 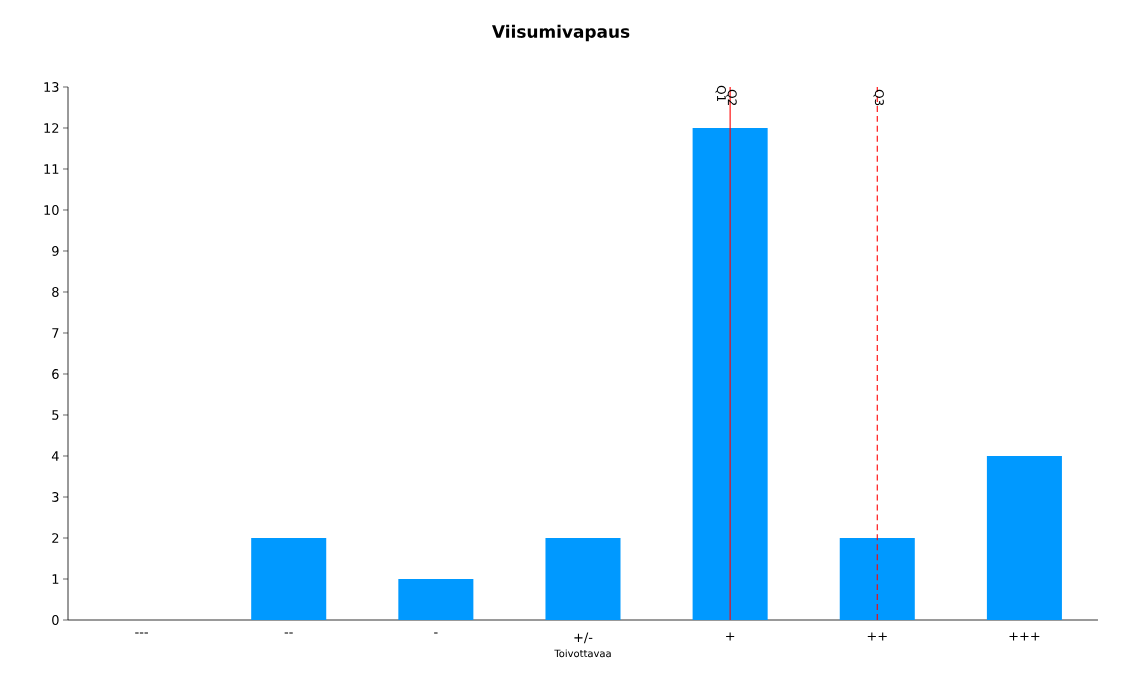 What do you see at coordinates (731, 97) in the screenshot?
I see `ref-line-label: Q2` at bounding box center [731, 97].